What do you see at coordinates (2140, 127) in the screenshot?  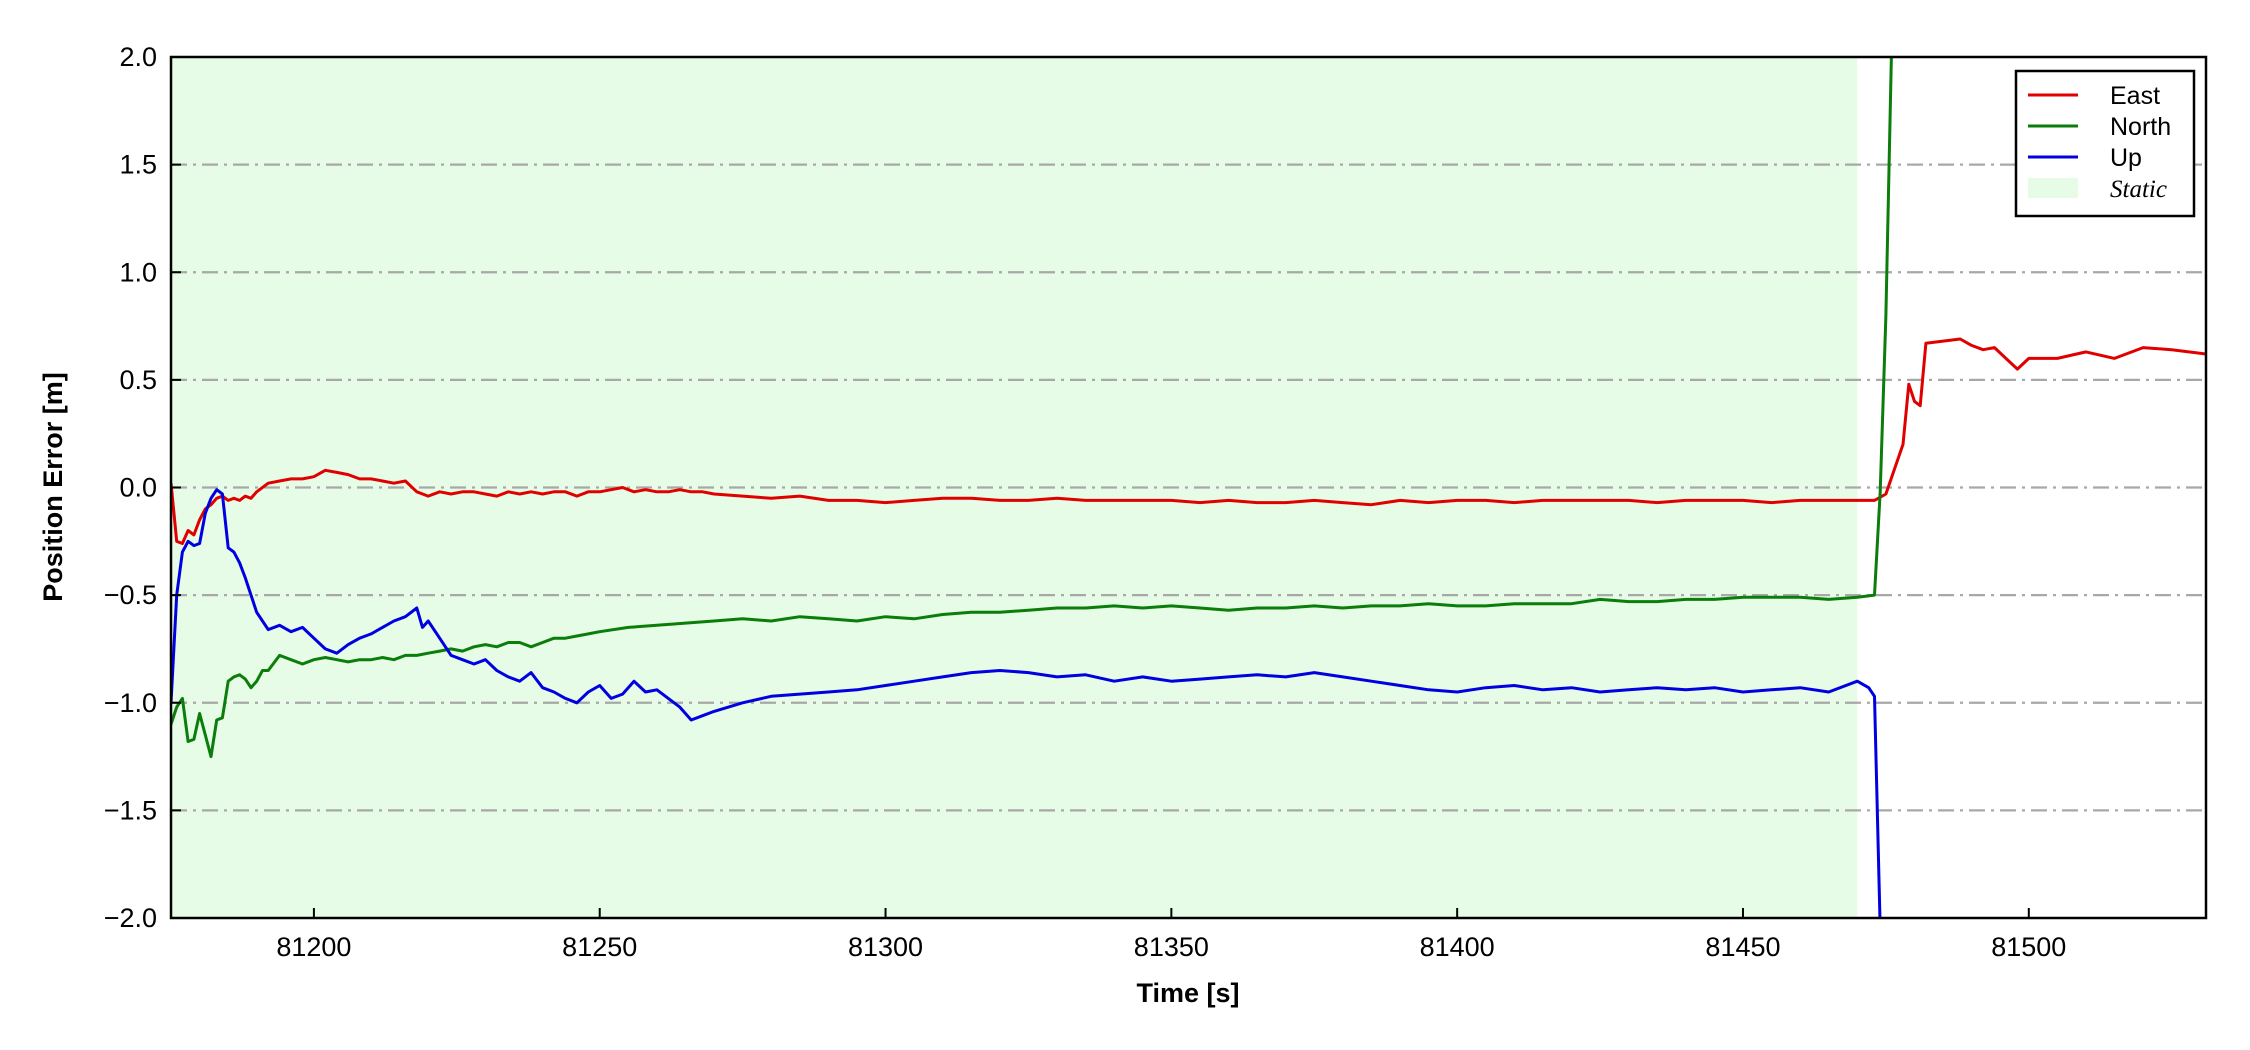 I see `legend-label-north: North` at bounding box center [2140, 127].